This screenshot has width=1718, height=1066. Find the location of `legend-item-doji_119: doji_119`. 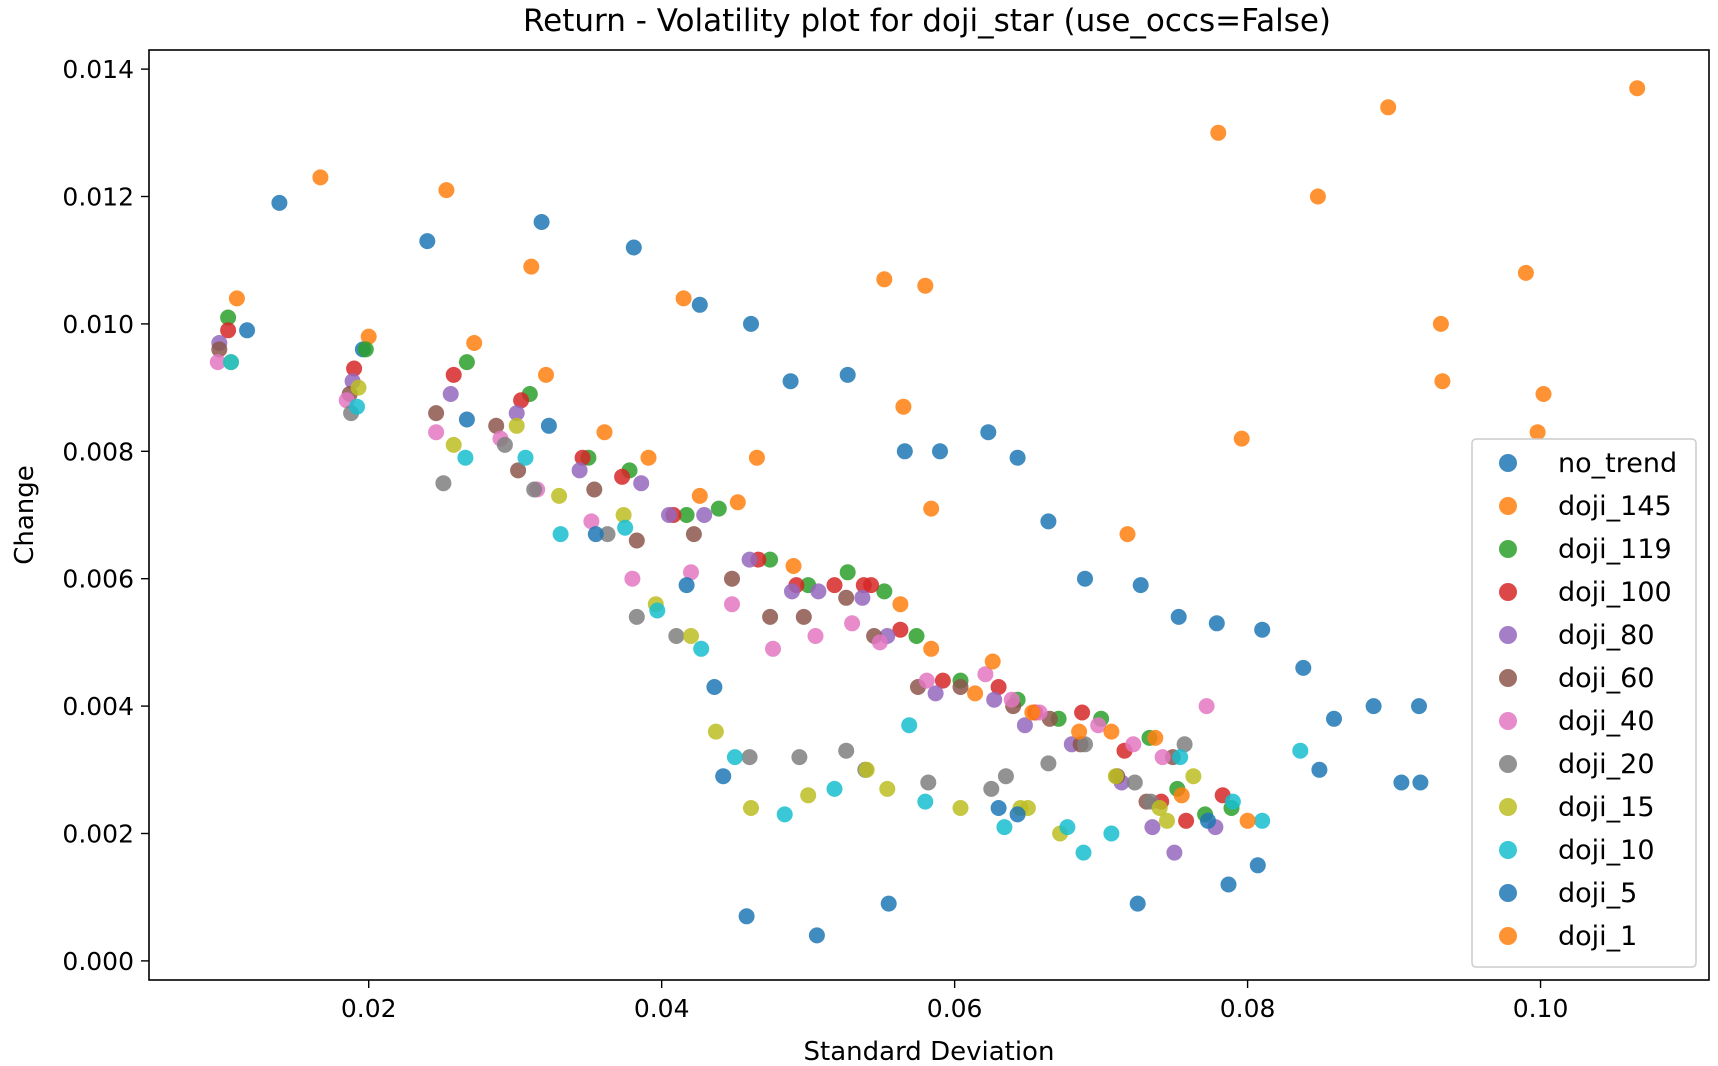

legend-item-doji_119: doji_119 is located at coordinates (1585, 549).